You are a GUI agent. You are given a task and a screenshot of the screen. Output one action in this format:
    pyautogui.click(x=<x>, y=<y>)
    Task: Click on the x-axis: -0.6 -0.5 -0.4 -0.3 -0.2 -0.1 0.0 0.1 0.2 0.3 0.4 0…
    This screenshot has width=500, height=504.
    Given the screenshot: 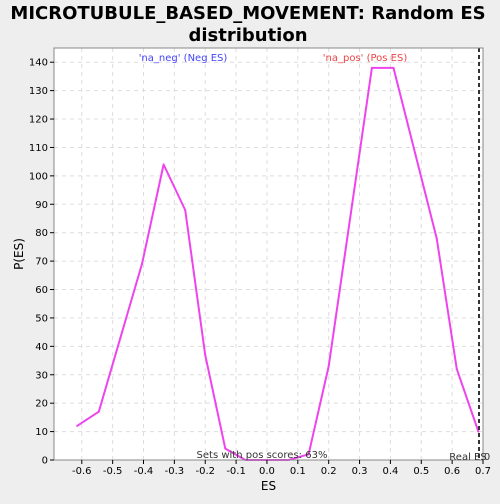 What is the action you would take?
    pyautogui.click(x=281, y=476)
    